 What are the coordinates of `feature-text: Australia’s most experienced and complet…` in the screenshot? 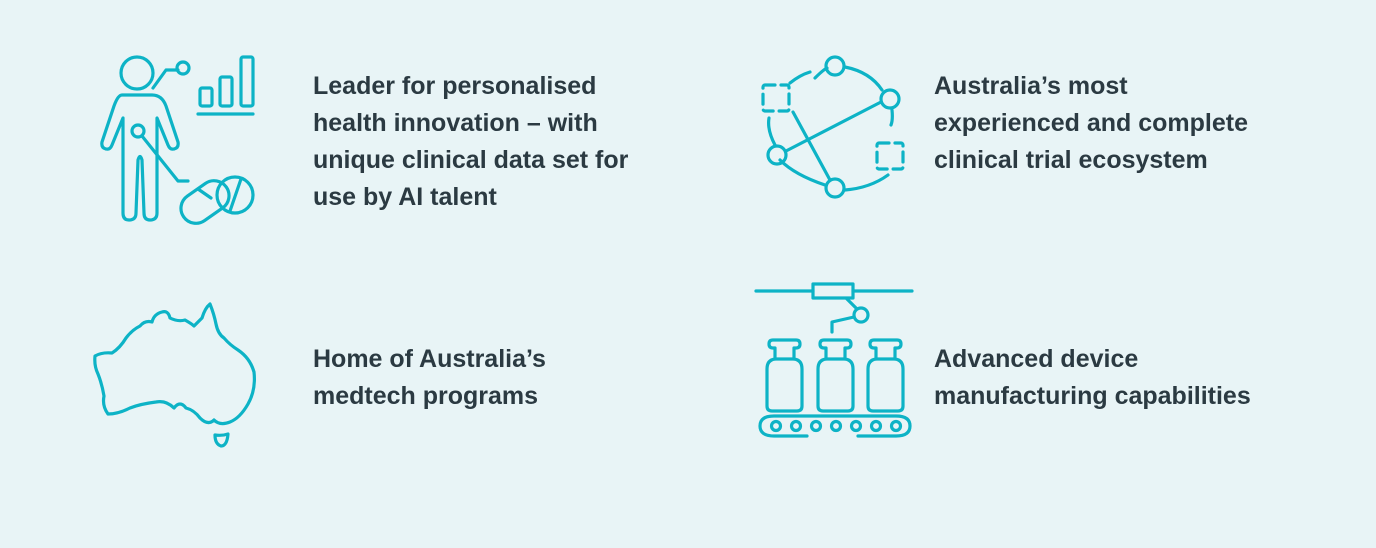 It's located at (1091, 123).